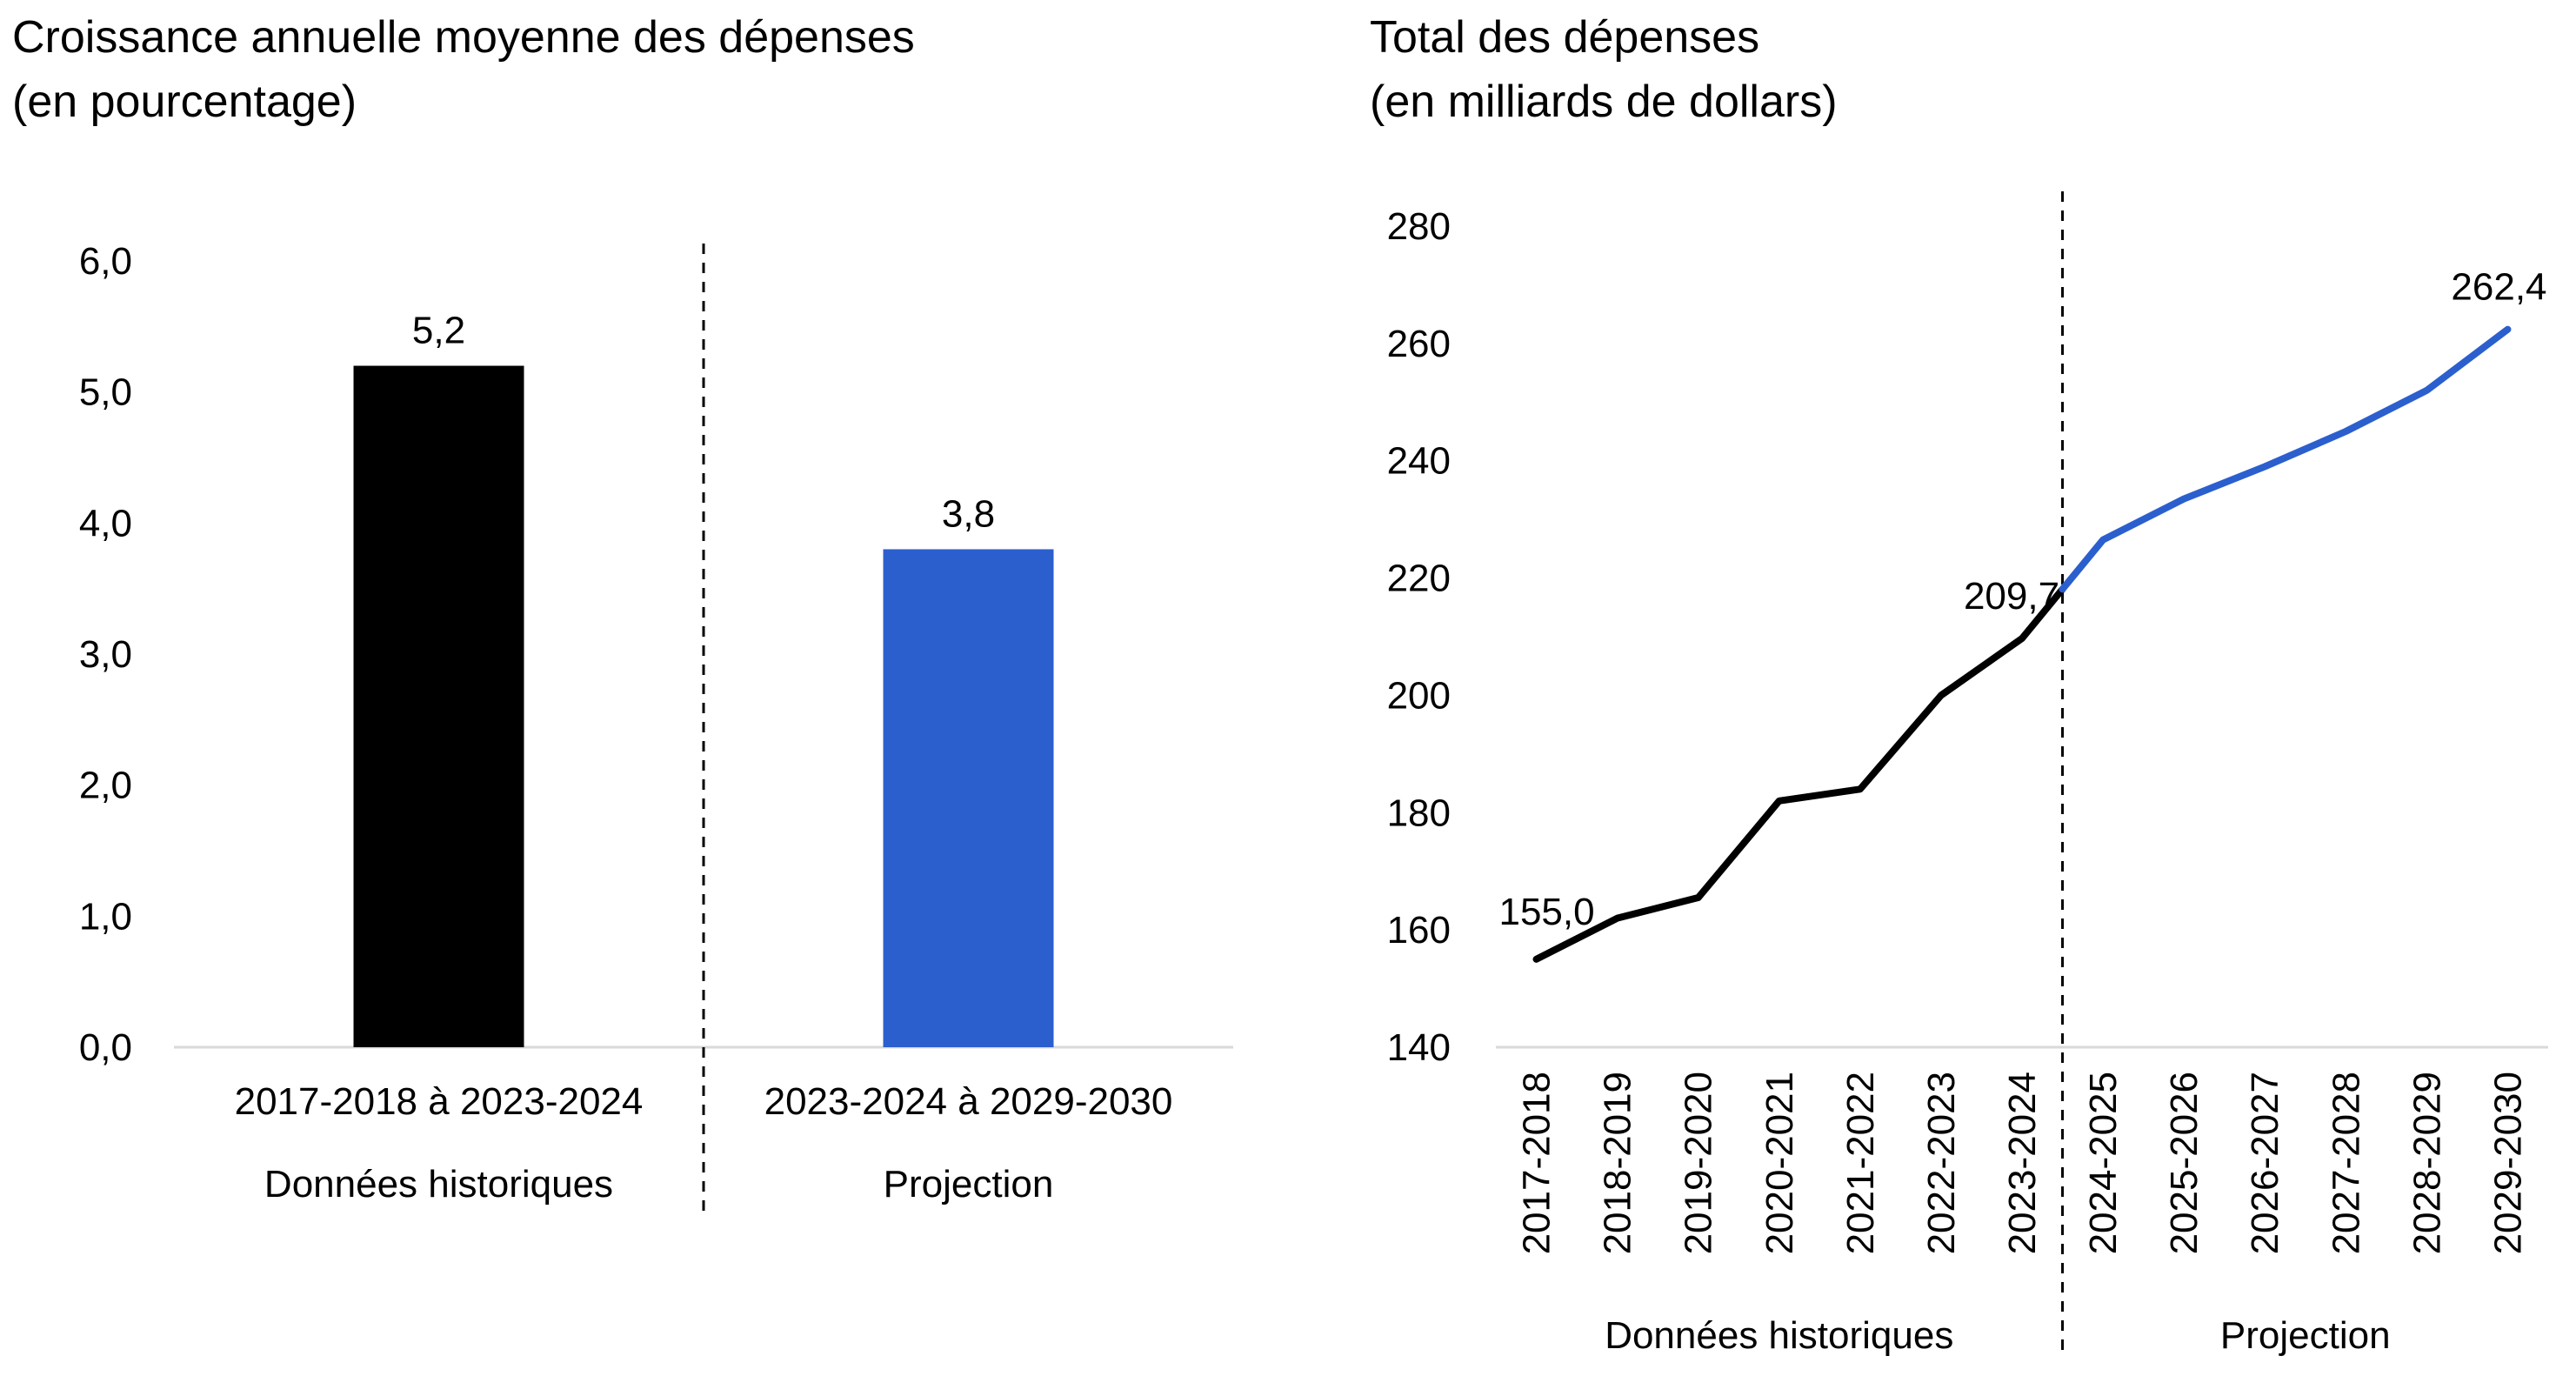 Image resolution: width=2576 pixels, height=1376 pixels. What do you see at coordinates (968, 798) in the screenshot?
I see `bar-projection` at bounding box center [968, 798].